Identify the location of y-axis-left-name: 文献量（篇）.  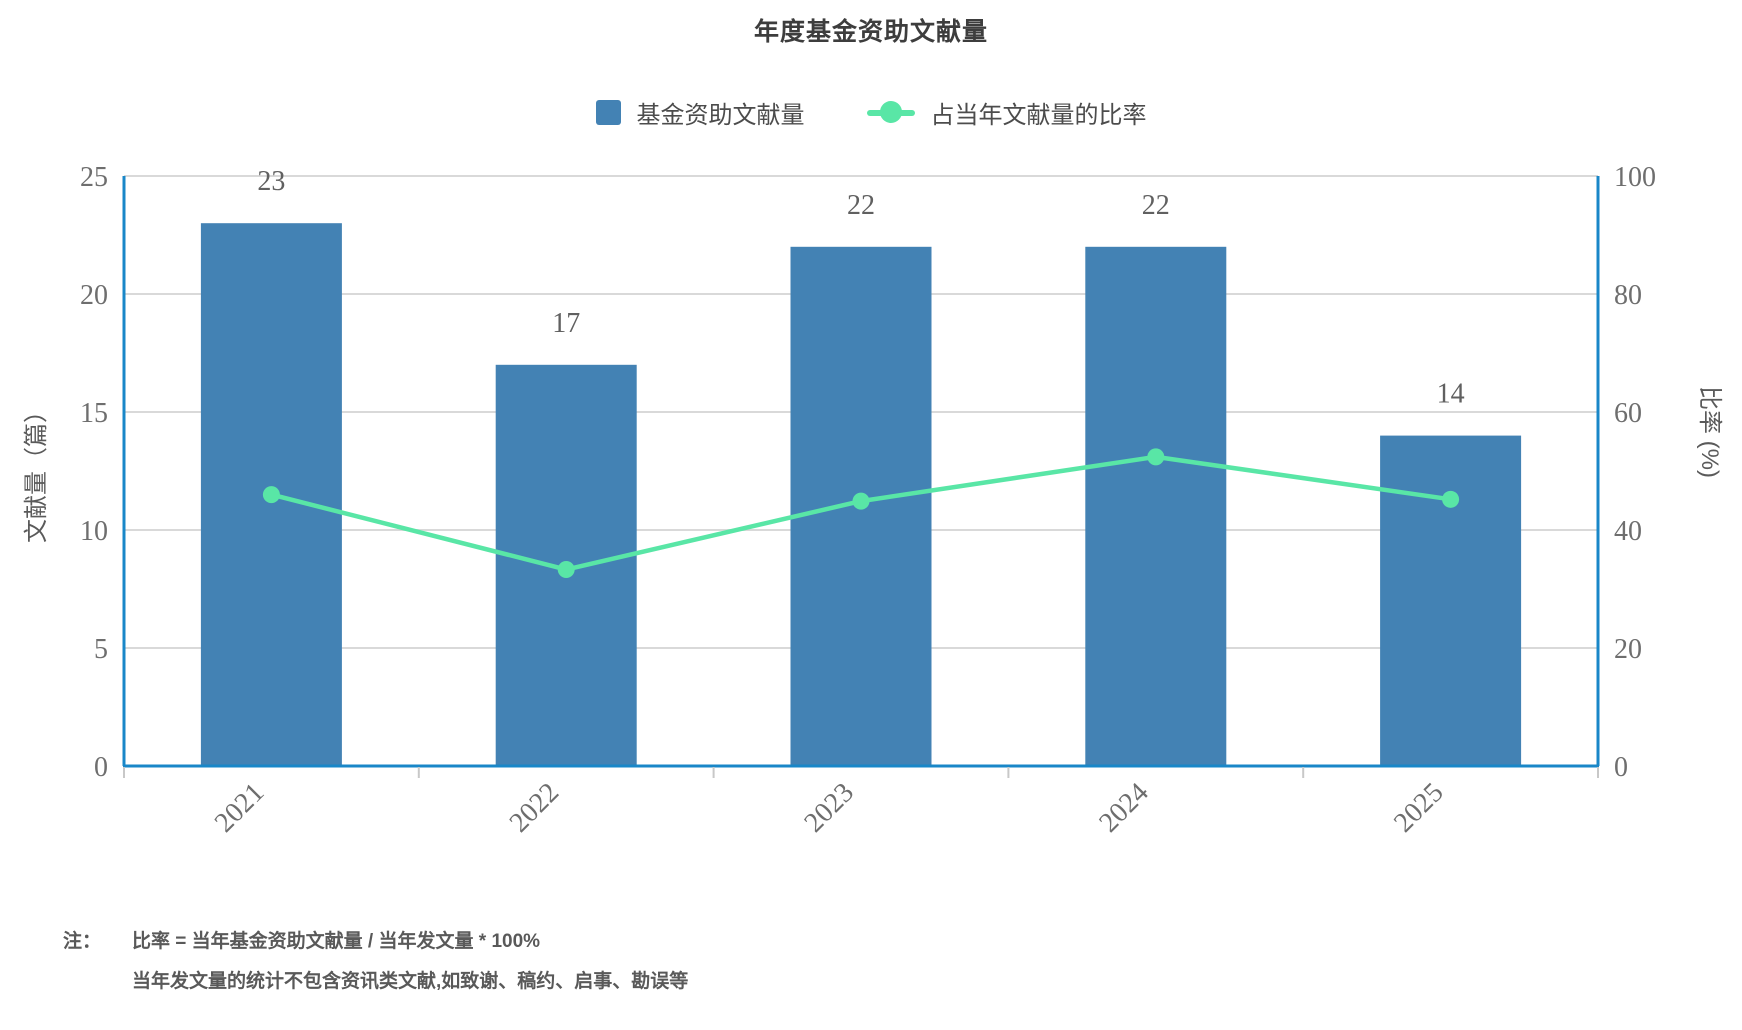
(36, 471).